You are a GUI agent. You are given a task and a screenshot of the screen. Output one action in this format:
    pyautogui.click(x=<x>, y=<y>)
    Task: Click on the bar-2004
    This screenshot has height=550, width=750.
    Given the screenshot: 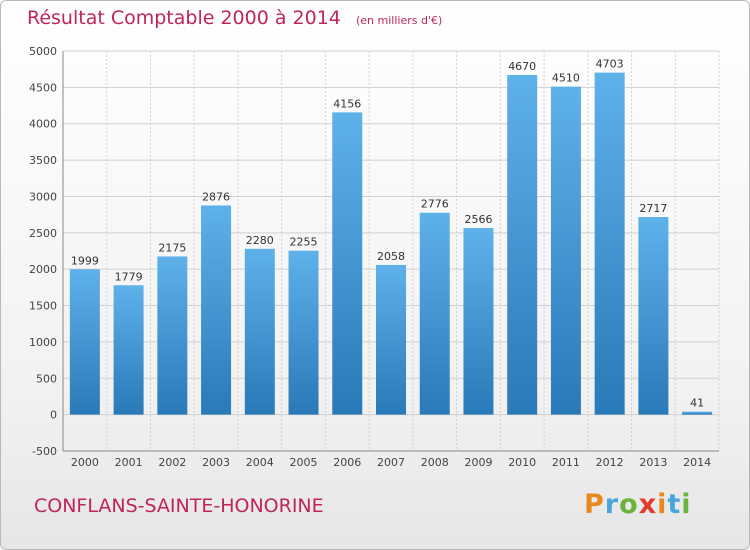 What is the action you would take?
    pyautogui.click(x=259, y=331)
    